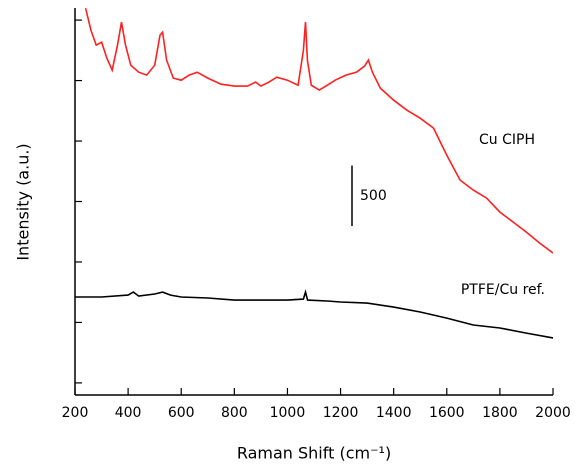 This screenshot has height=470, width=576. Describe the element at coordinates (373, 196) in the screenshot. I see `scale-bar-label: 500` at that location.